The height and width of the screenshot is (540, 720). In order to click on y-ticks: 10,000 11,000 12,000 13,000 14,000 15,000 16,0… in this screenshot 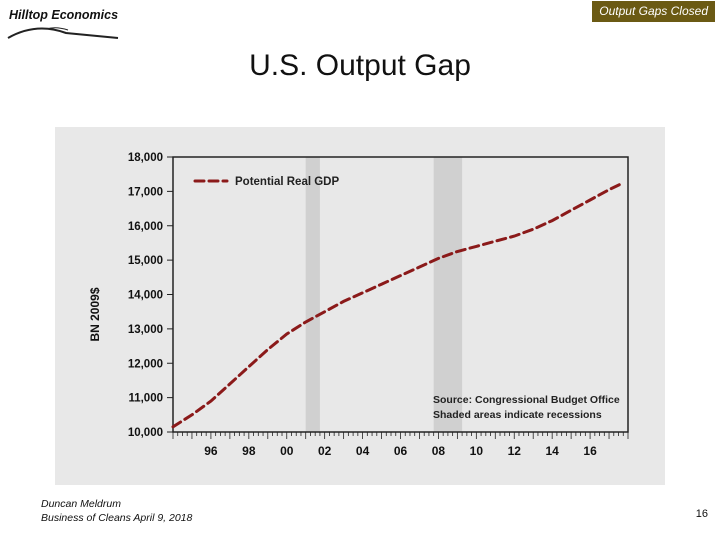, I will do `click(150, 295)`.